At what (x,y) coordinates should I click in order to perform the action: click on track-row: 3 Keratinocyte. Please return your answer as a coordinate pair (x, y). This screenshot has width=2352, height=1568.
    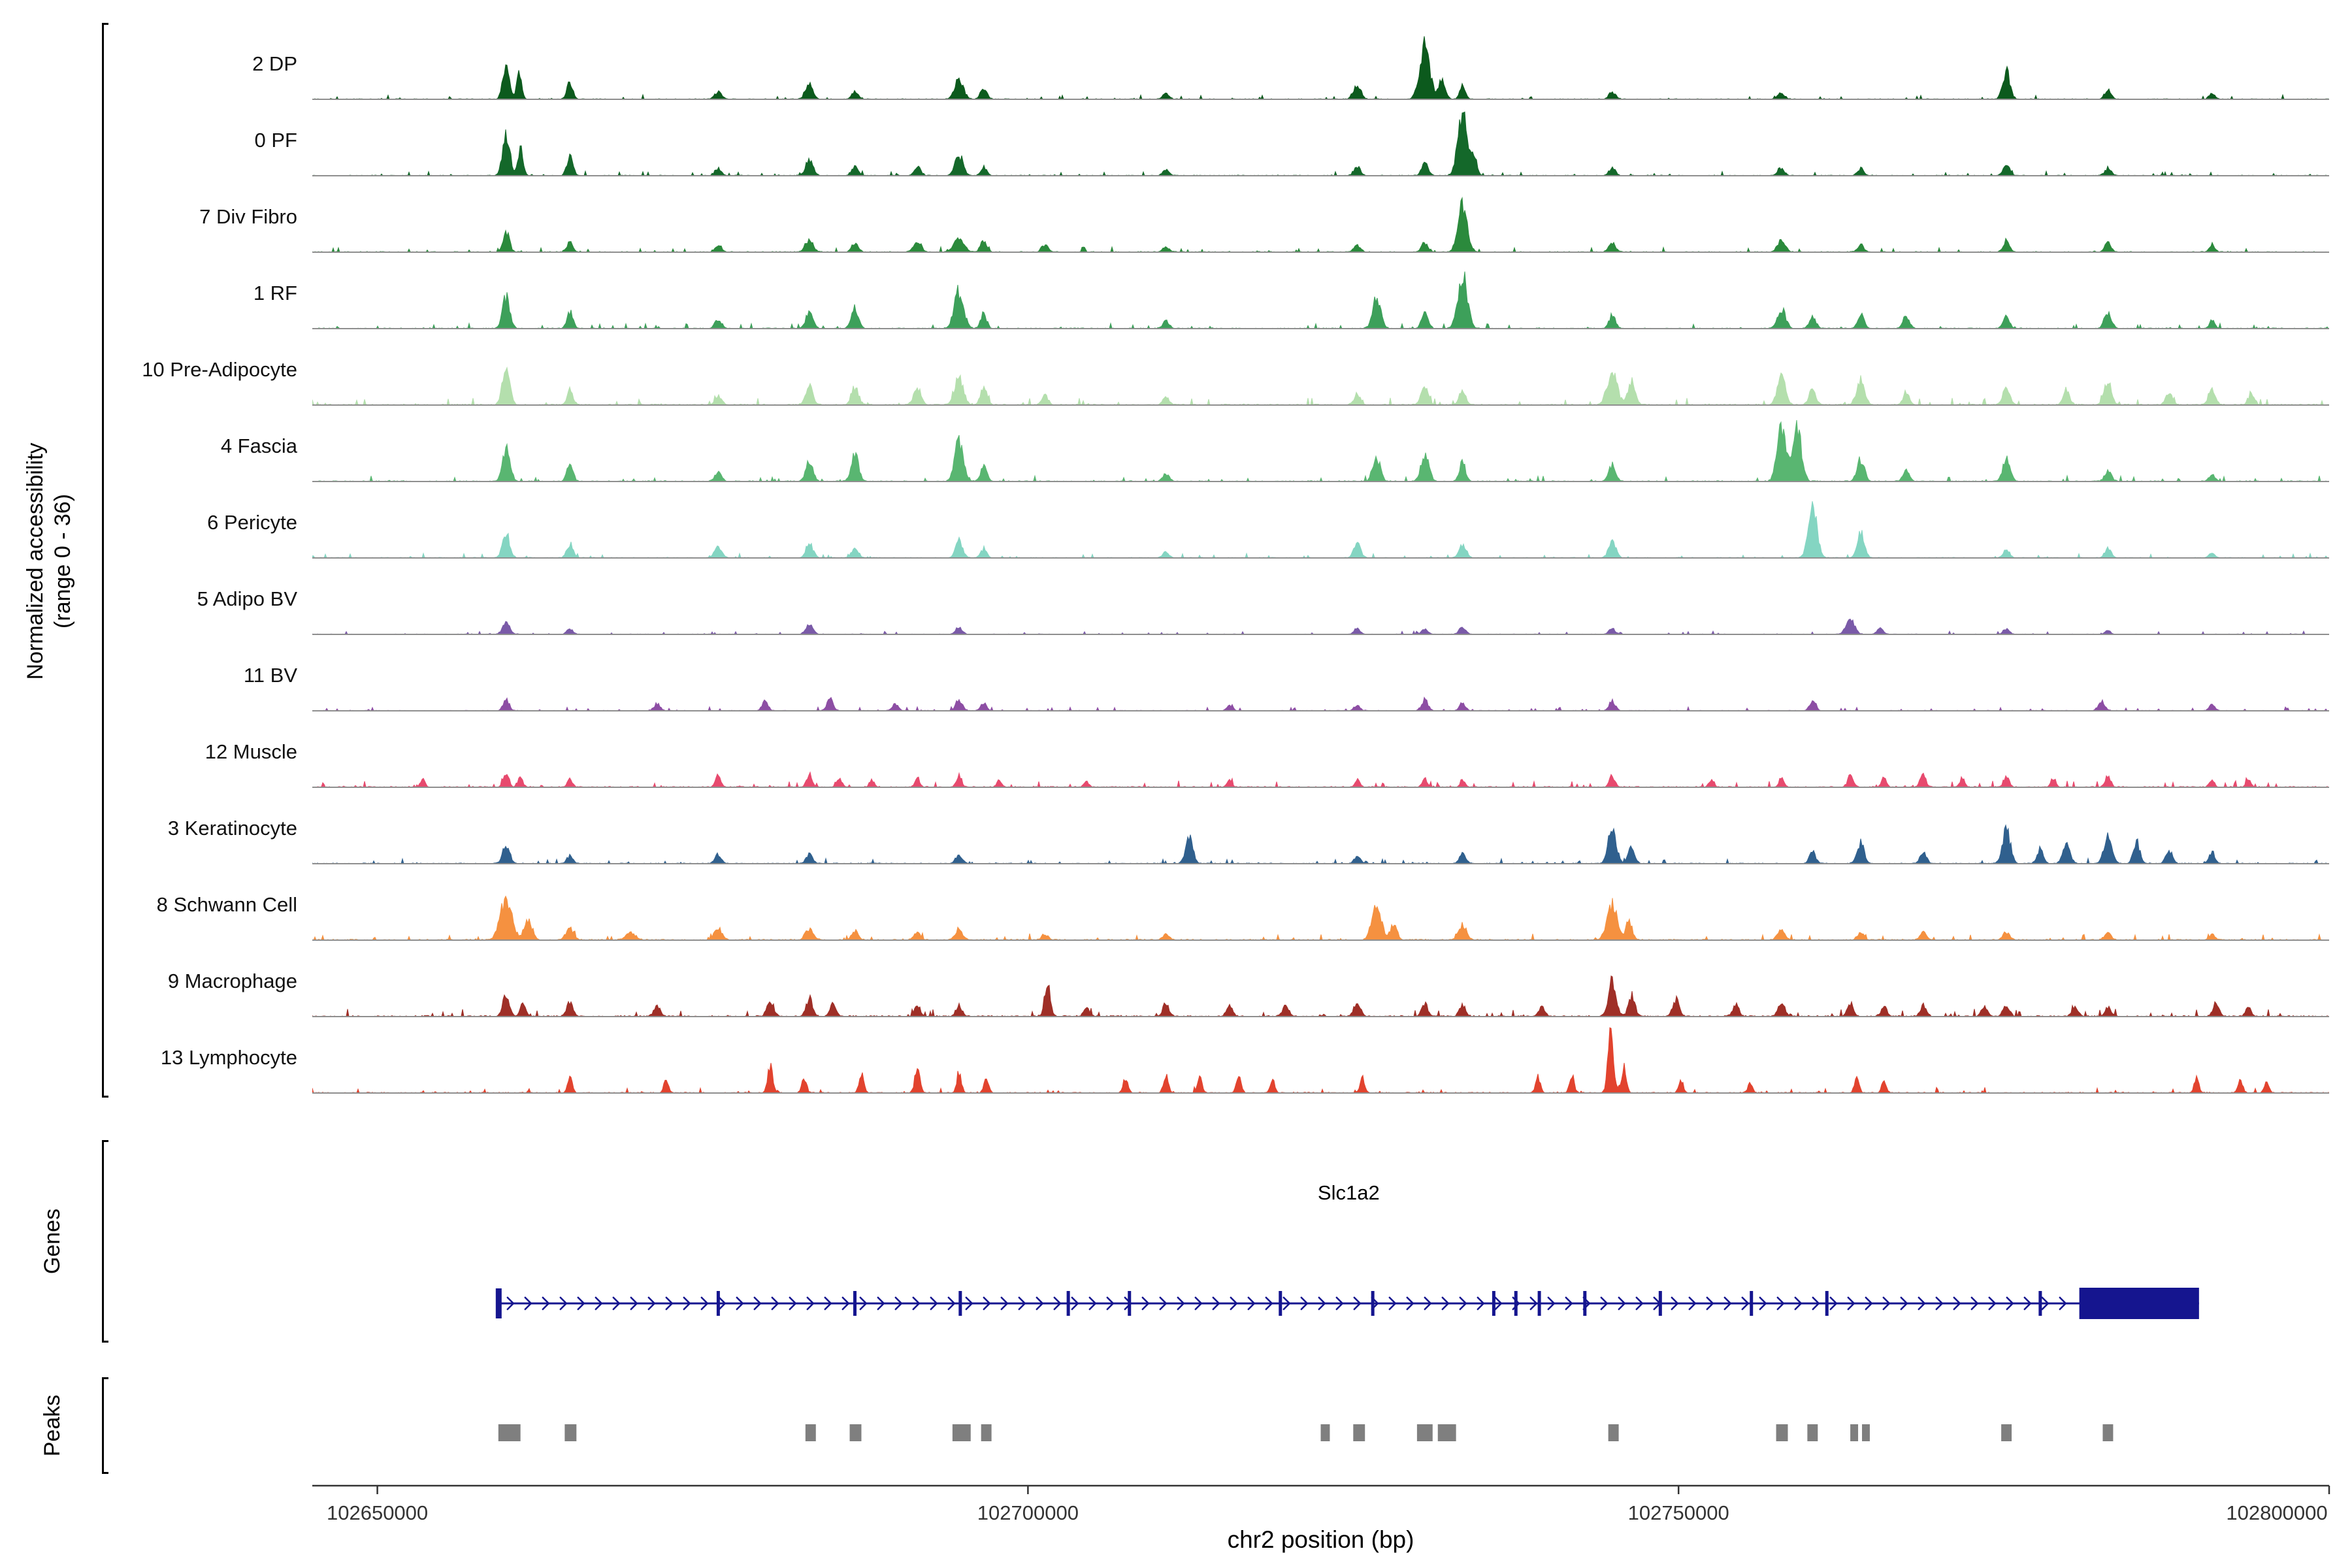
    Looking at the image, I should click on (1176, 829).